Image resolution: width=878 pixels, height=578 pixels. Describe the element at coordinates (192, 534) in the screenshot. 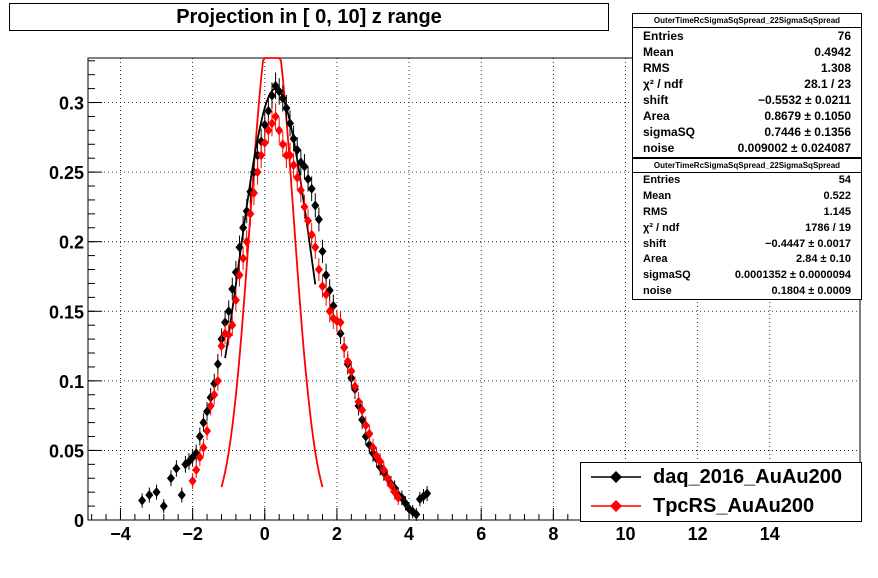

I see `x-tick-label: −2` at that location.